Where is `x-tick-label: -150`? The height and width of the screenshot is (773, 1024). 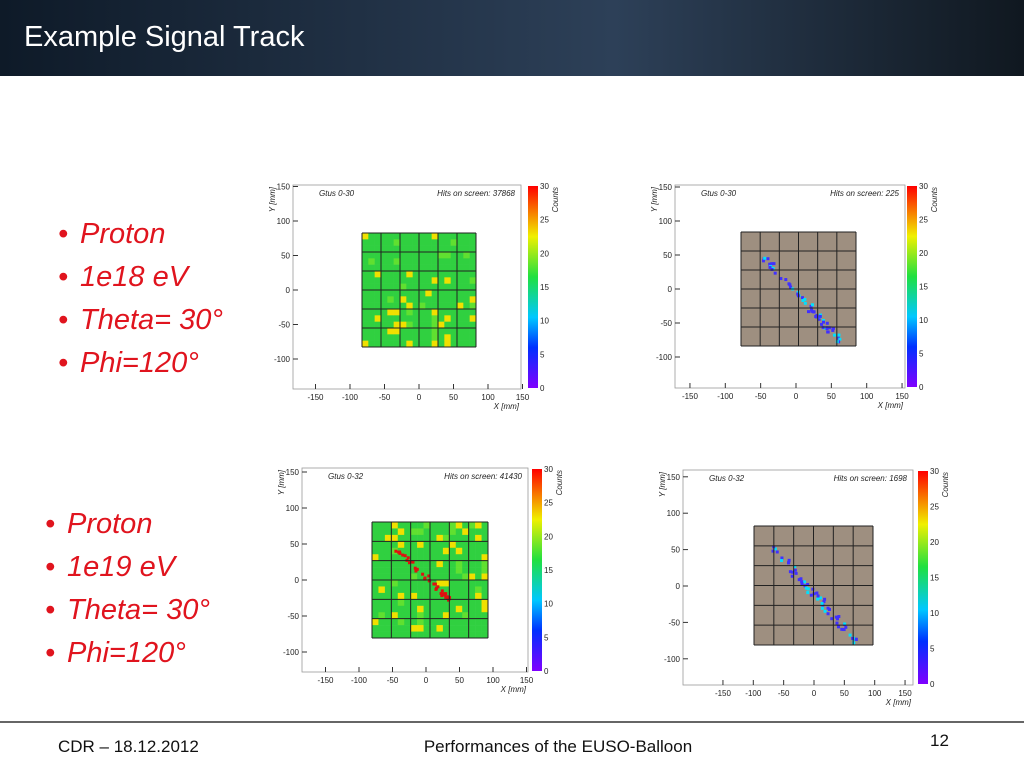
x-tick-label: -150 is located at coordinates (723, 693).